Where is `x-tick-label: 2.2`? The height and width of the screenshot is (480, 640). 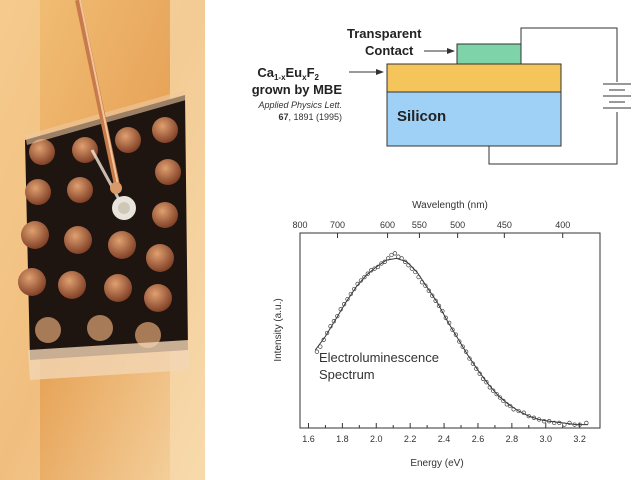 x-tick-label: 2.2 is located at coordinates (410, 439).